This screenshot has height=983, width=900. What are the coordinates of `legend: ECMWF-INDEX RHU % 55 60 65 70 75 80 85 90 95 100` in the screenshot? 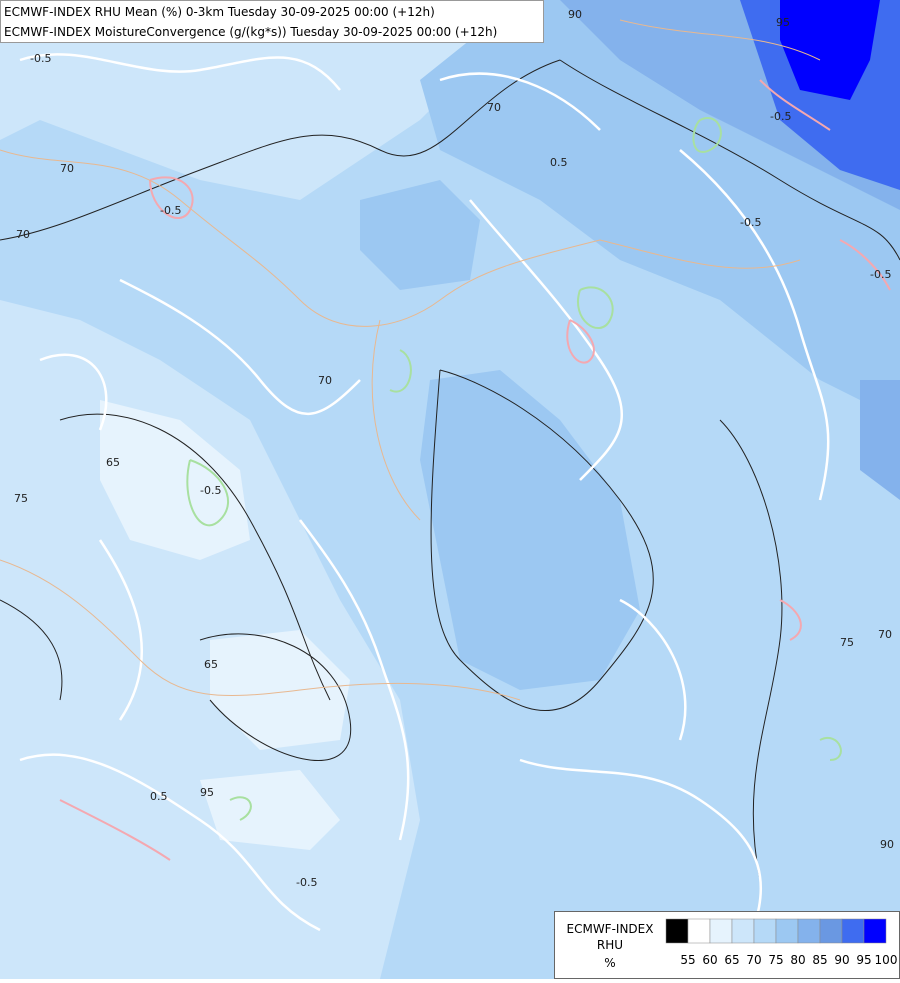 It's located at (727, 945).